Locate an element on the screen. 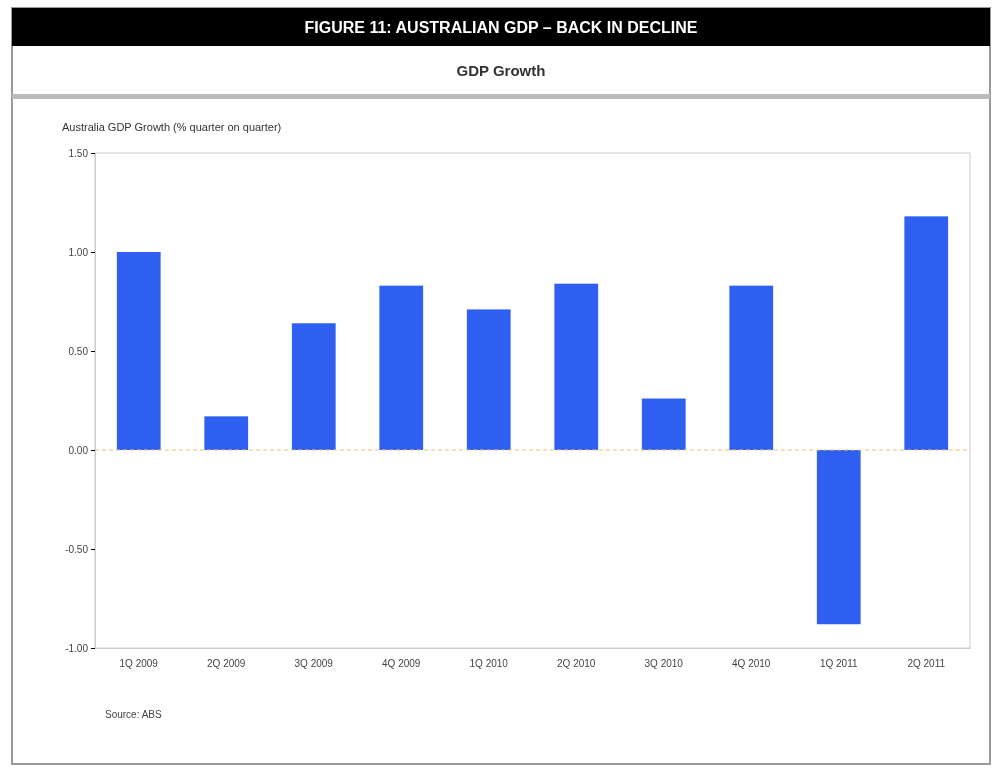 Image resolution: width=1002 pixels, height=769 pixels. source-note: Source: ABS is located at coordinates (134, 714).